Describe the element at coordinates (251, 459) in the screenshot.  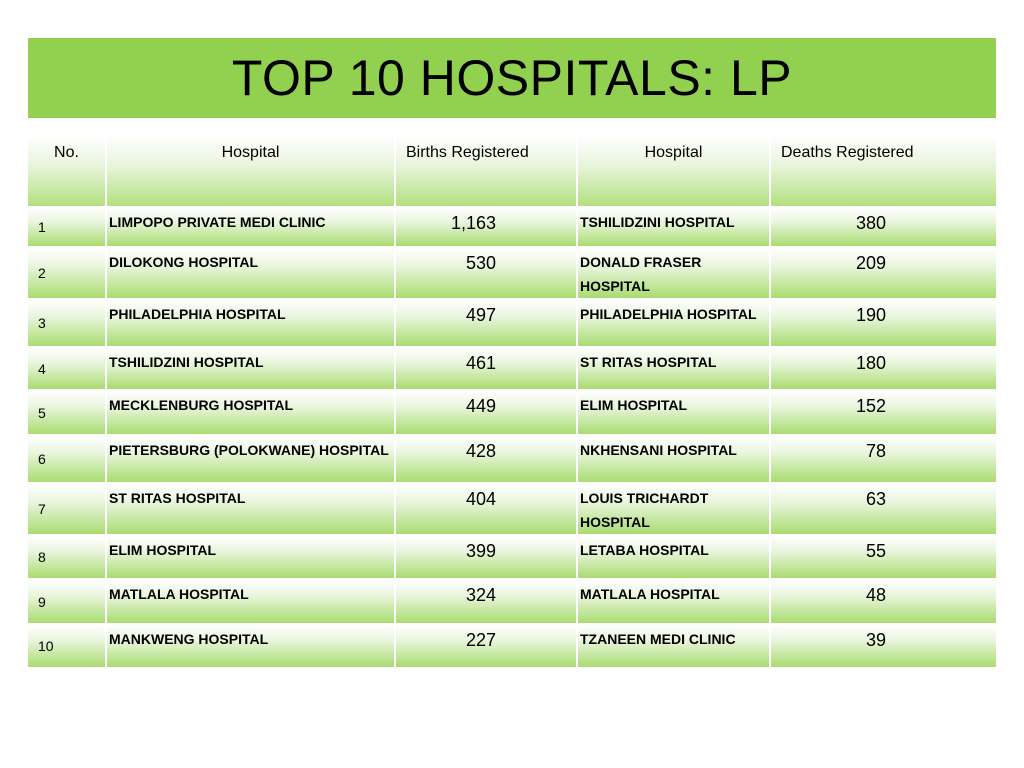
I see `birth-hospital-name: PIETERSBURG (POLOKWANE) HOSPITAL` at that location.